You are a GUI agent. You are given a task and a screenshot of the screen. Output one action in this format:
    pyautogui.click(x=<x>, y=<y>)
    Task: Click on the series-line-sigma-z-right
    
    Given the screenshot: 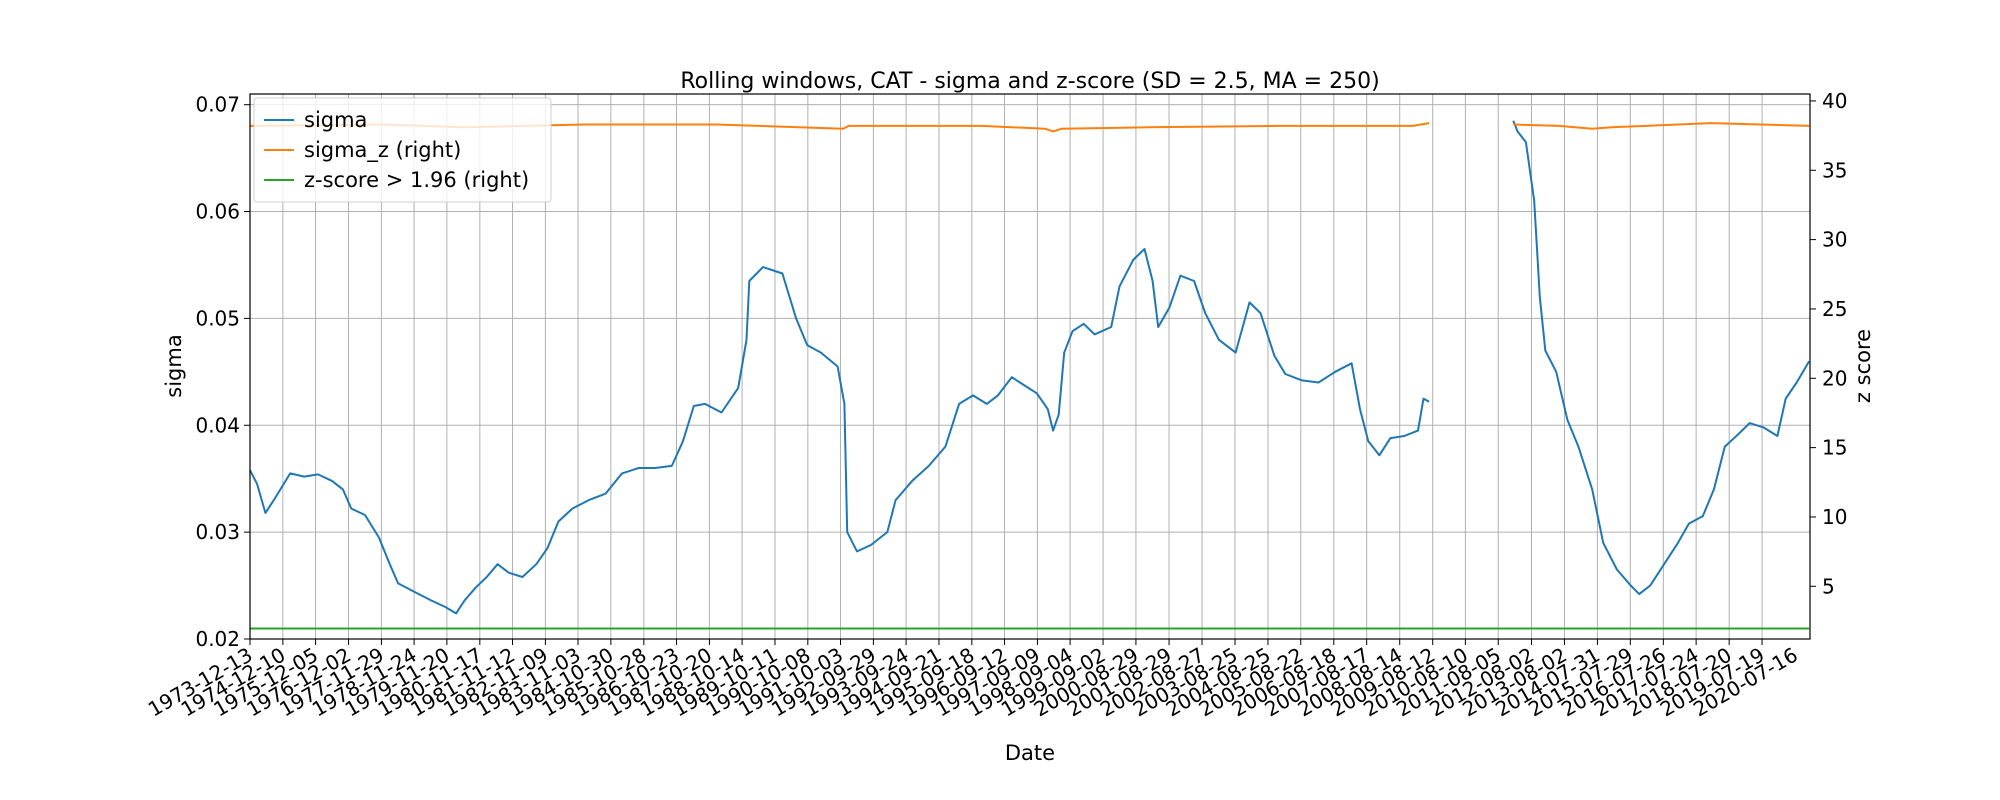 What is the action you would take?
    pyautogui.click(x=1661, y=126)
    